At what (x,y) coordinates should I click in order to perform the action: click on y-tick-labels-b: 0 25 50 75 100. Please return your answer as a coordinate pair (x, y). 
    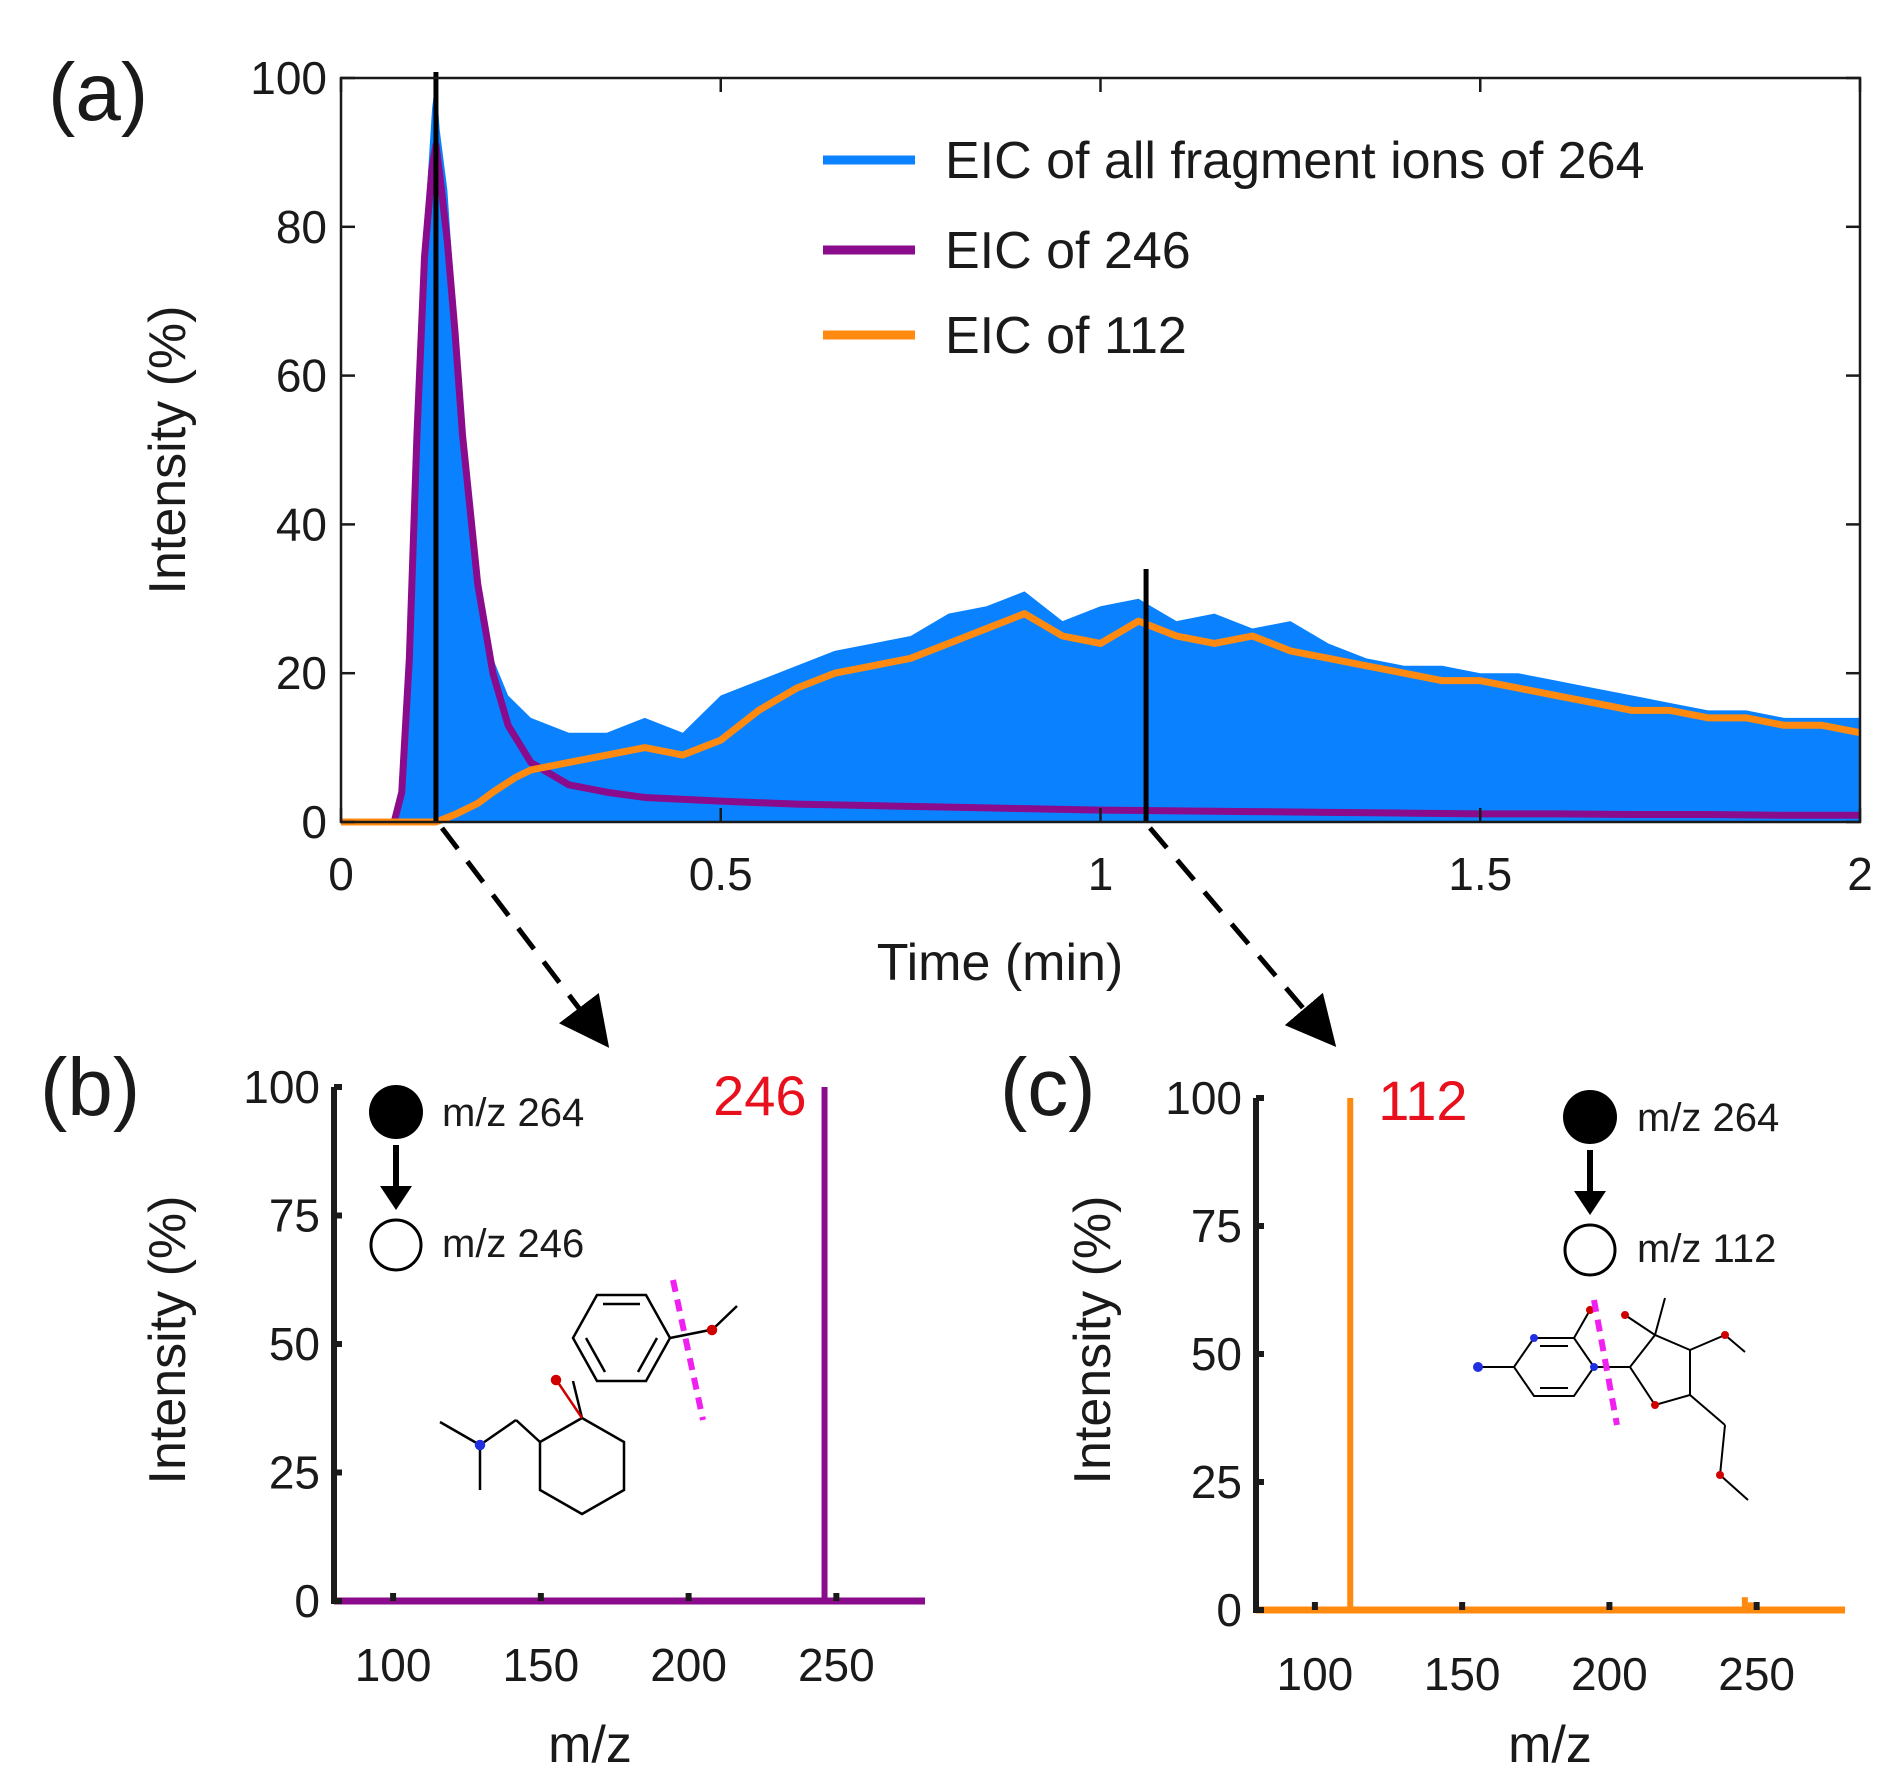
    Looking at the image, I should click on (292, 1344).